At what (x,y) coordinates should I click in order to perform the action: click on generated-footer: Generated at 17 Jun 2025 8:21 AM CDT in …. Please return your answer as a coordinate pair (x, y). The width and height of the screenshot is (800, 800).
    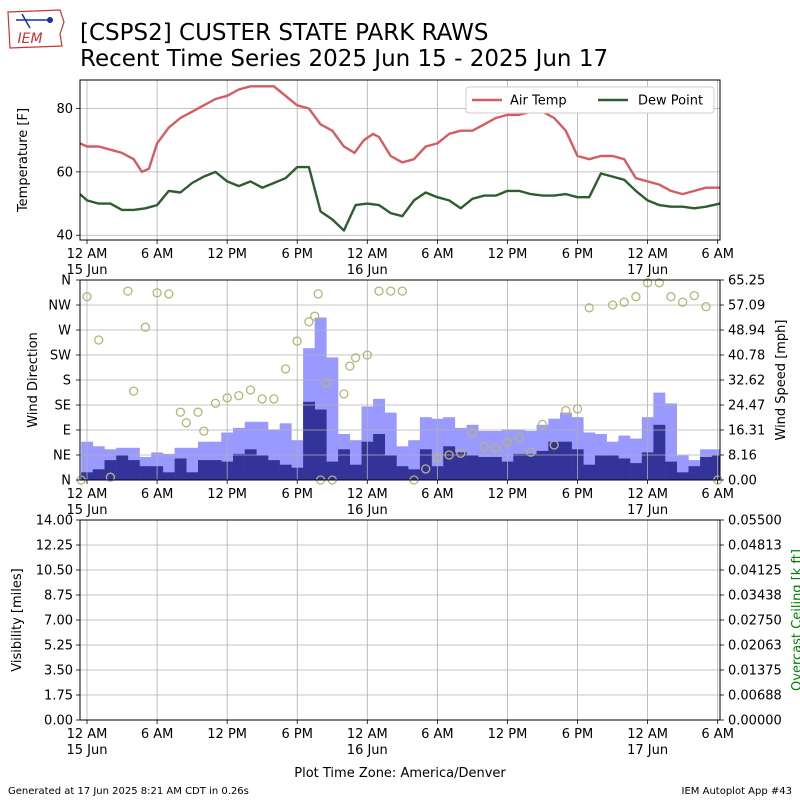
    Looking at the image, I should click on (128, 791).